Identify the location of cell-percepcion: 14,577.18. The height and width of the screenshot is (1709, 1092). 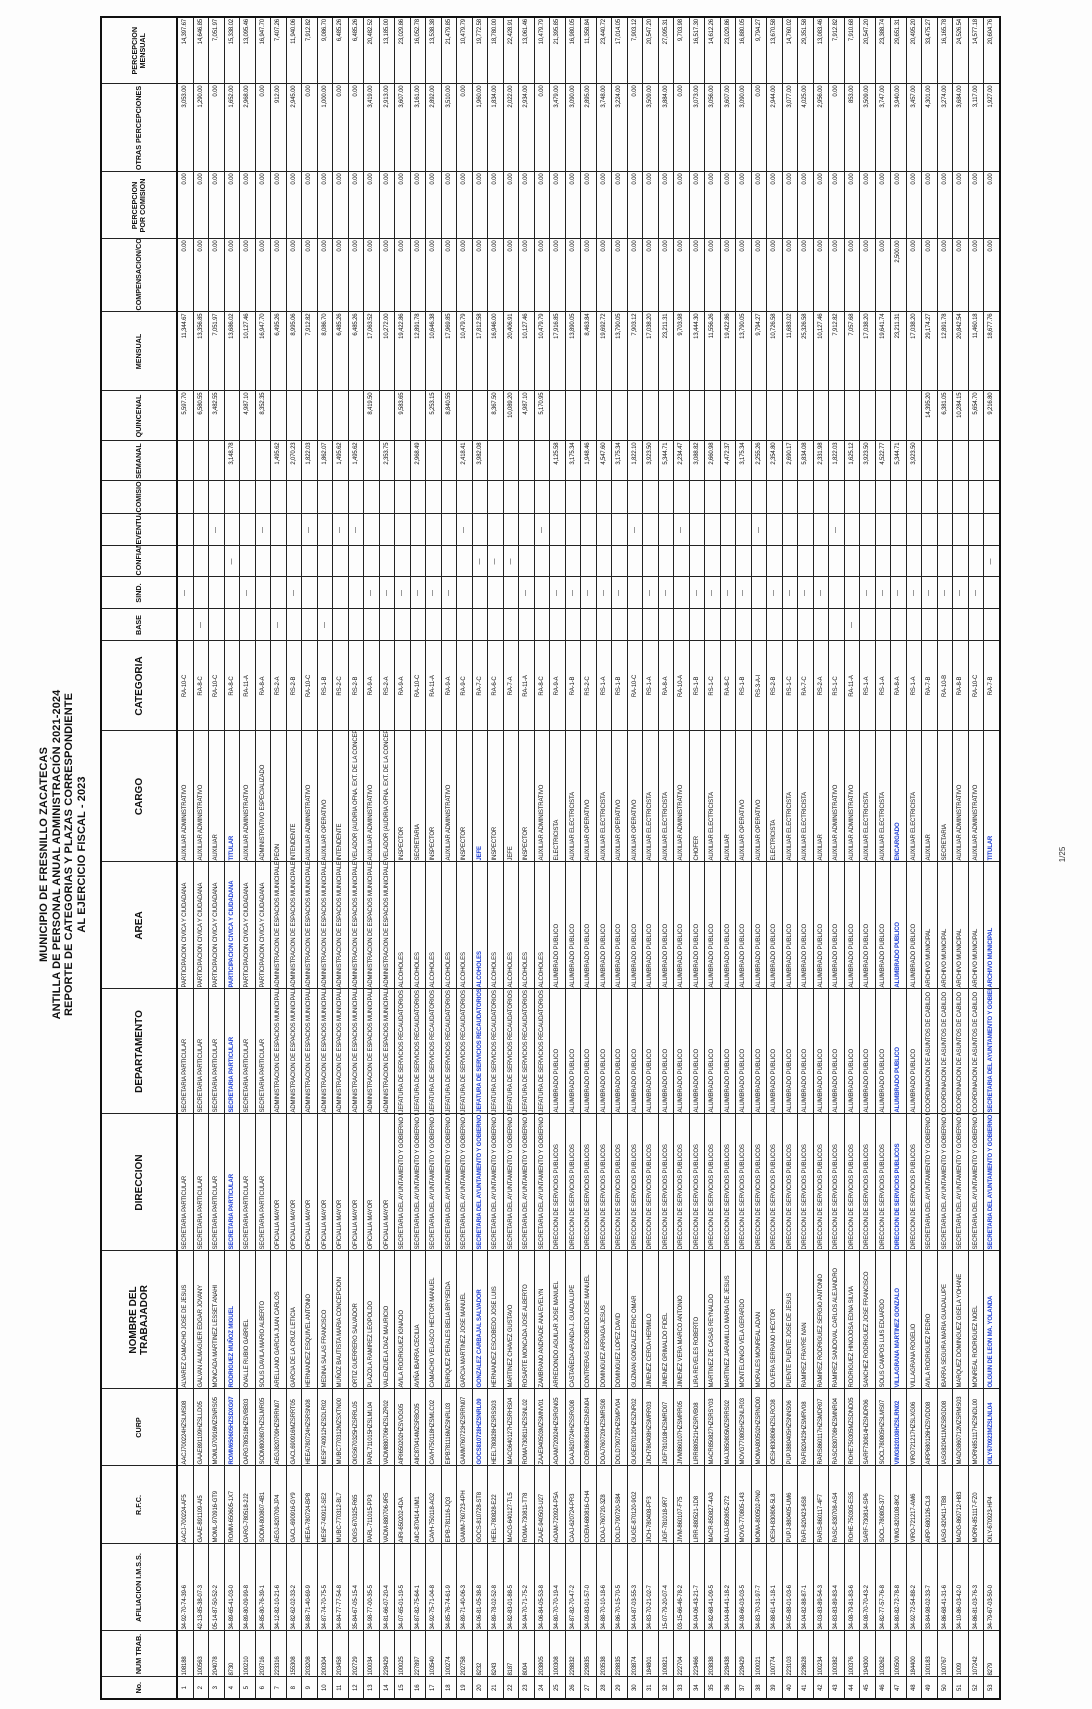
(976, 50).